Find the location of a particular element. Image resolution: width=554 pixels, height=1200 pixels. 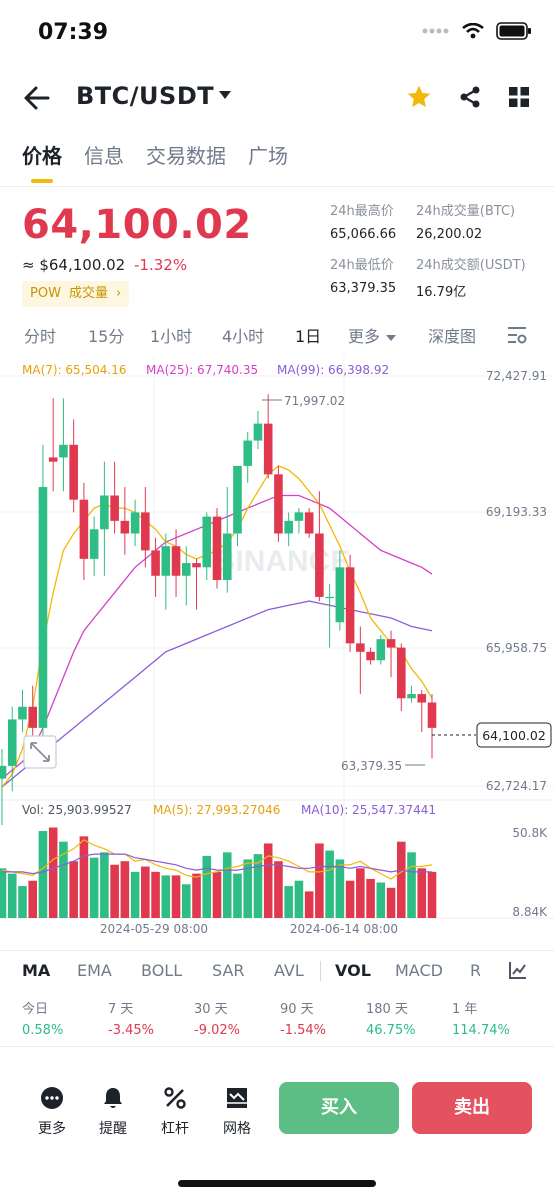

home-indicator is located at coordinates (277, 1183).